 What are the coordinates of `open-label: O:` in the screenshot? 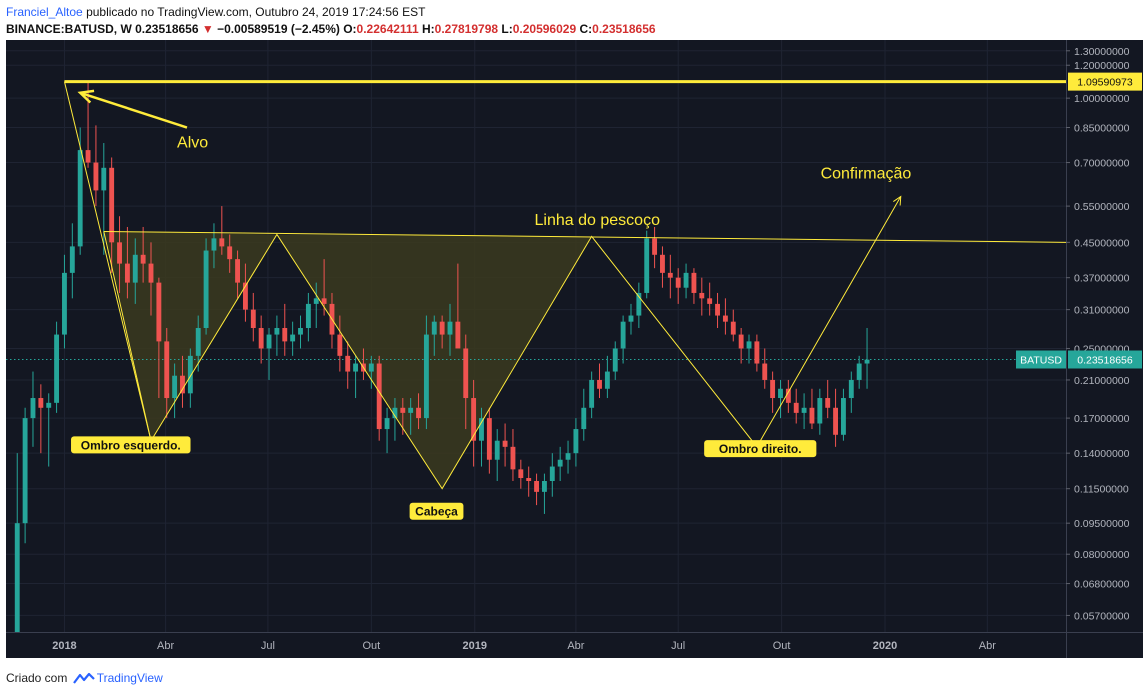 It's located at (350, 29).